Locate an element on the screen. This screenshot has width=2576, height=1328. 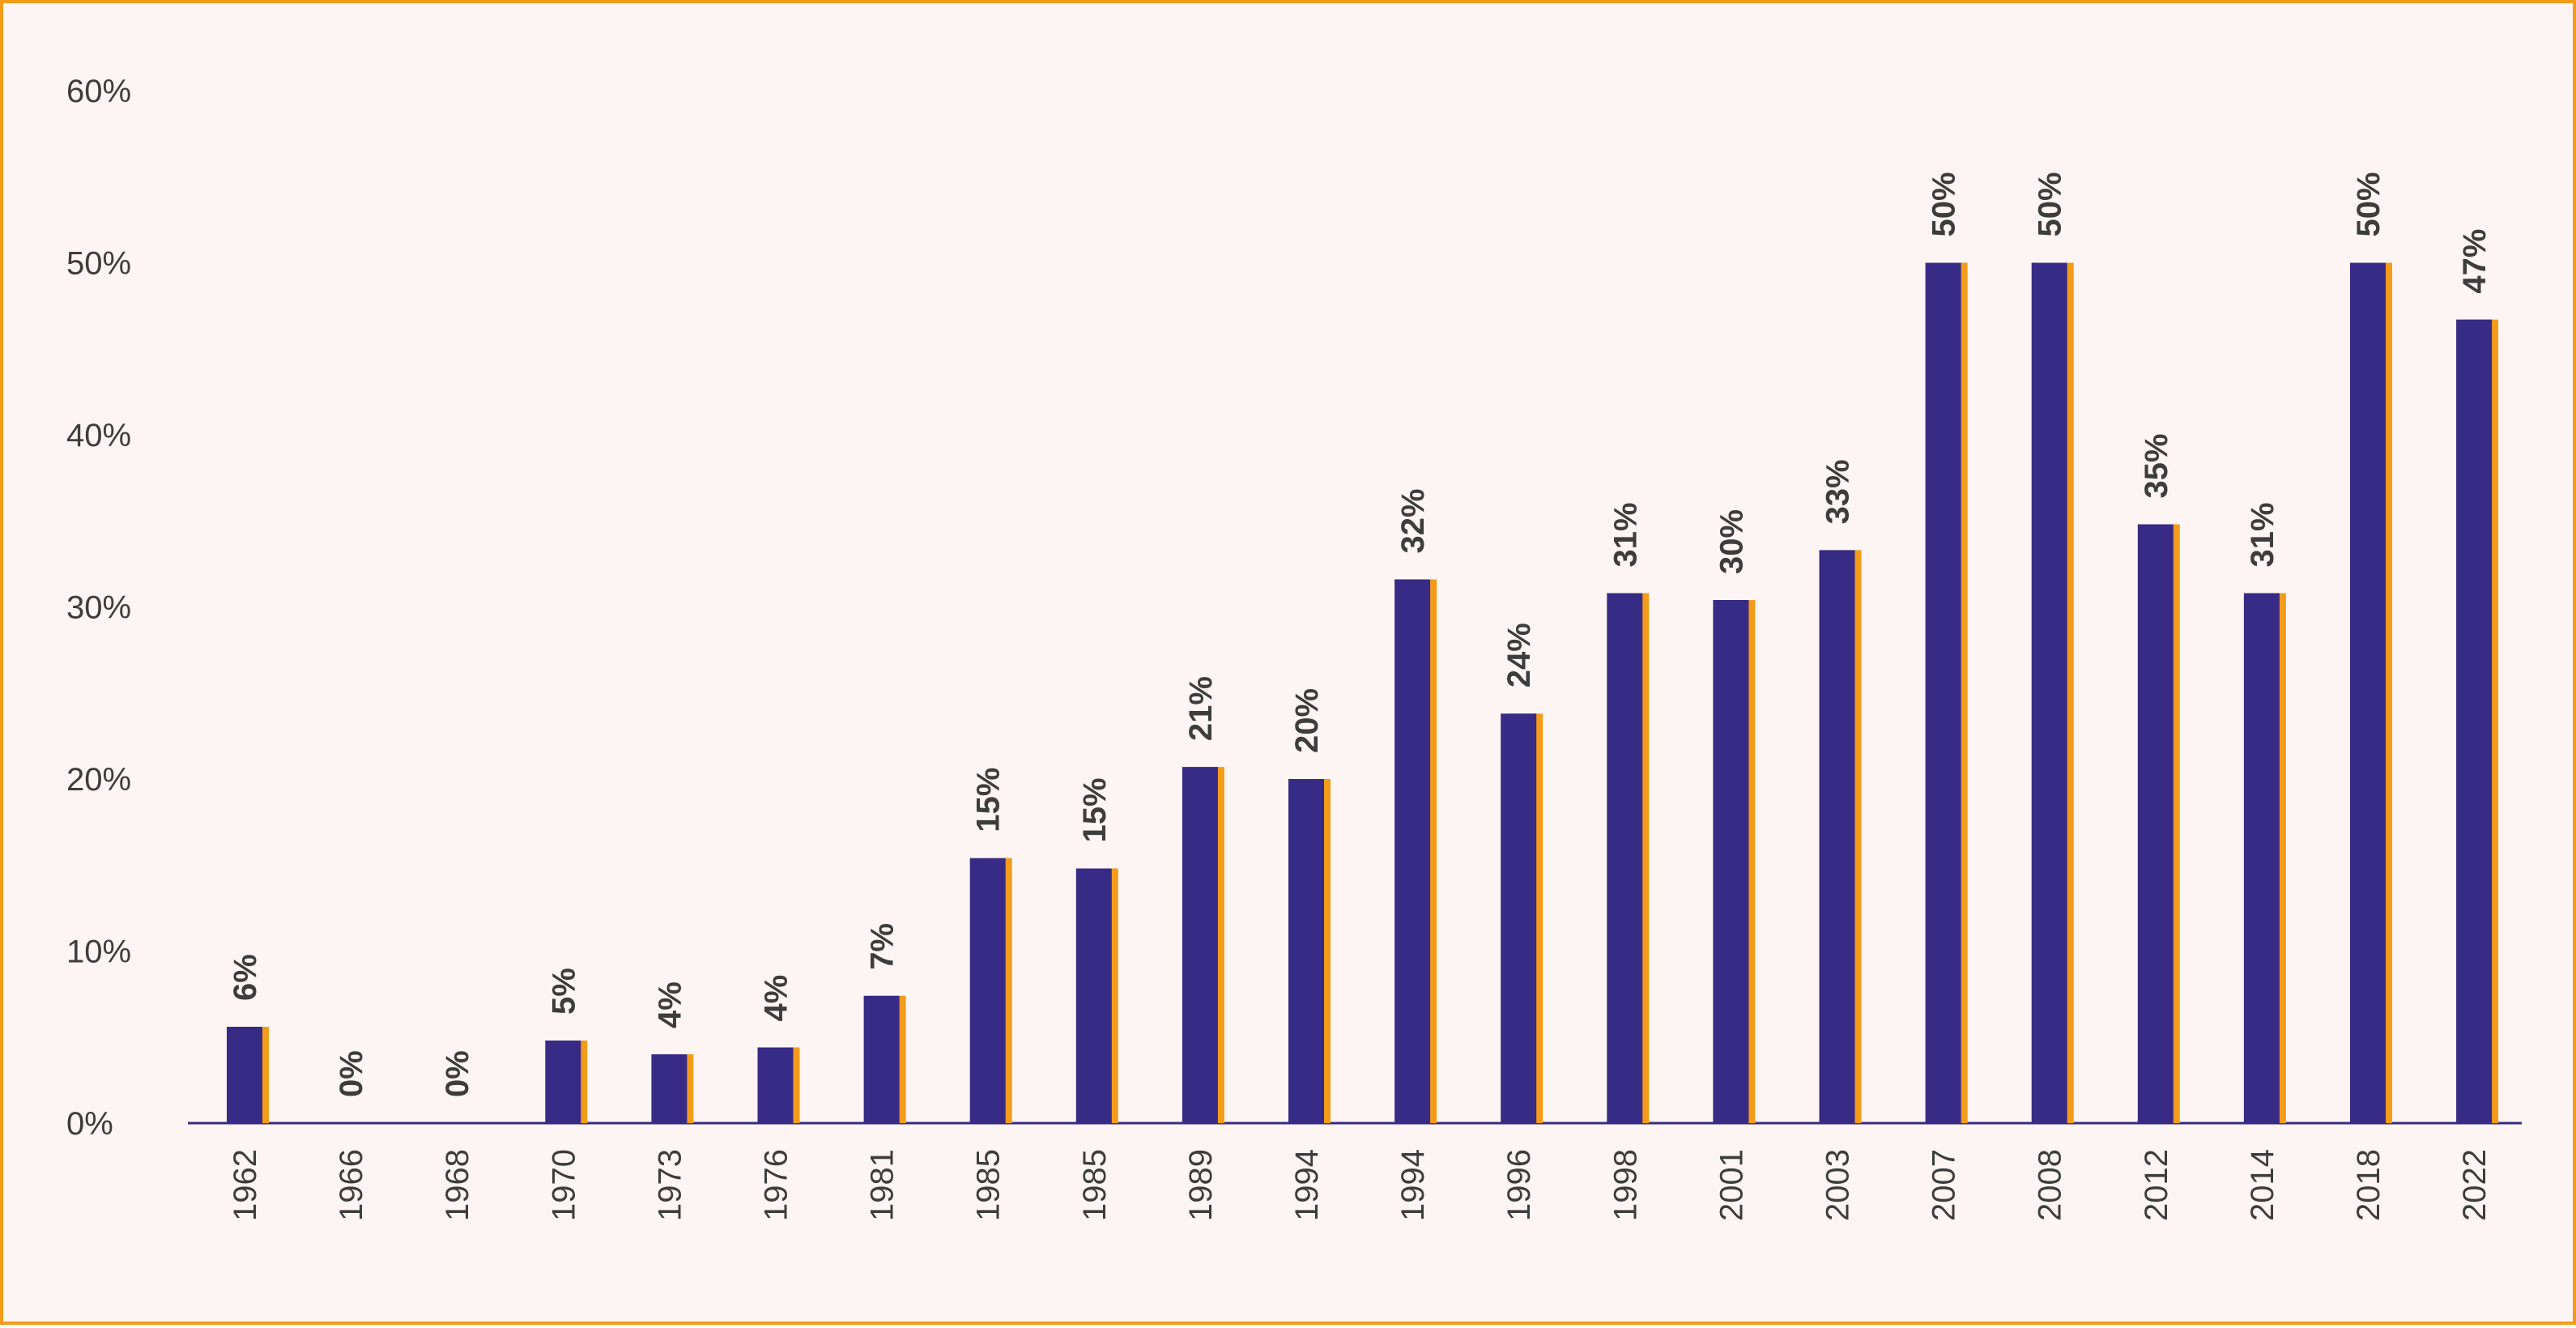
data-label: 5% is located at coordinates (563, 992).